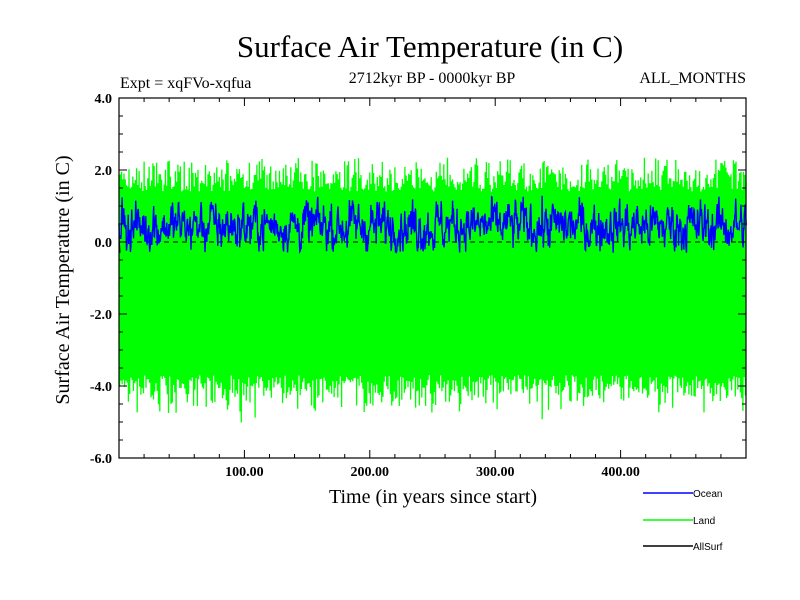 The width and height of the screenshot is (800, 600). What do you see at coordinates (708, 547) in the screenshot?
I see `legend-label-allsurf: AllSurf` at bounding box center [708, 547].